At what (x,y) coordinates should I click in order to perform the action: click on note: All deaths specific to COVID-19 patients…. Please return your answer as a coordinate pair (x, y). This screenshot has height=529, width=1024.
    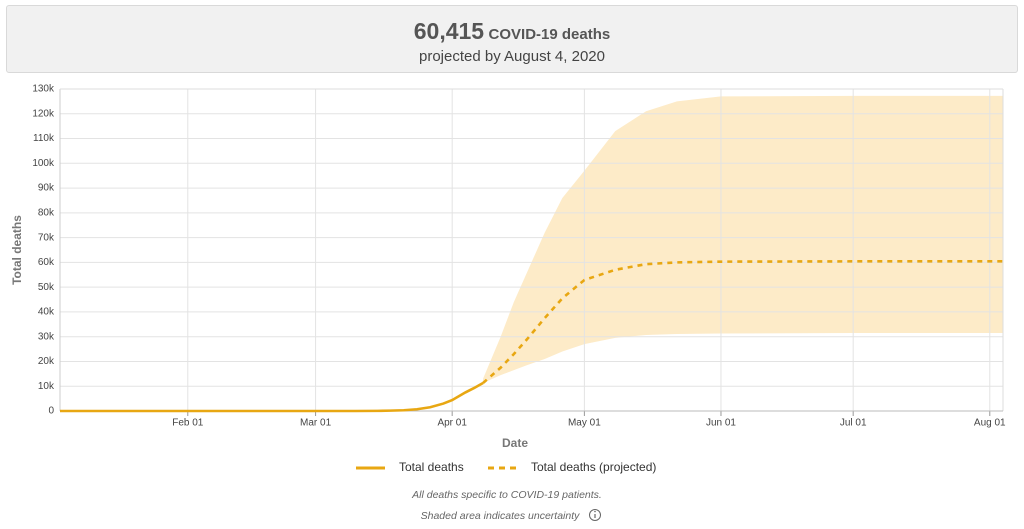
    Looking at the image, I should click on (506, 495).